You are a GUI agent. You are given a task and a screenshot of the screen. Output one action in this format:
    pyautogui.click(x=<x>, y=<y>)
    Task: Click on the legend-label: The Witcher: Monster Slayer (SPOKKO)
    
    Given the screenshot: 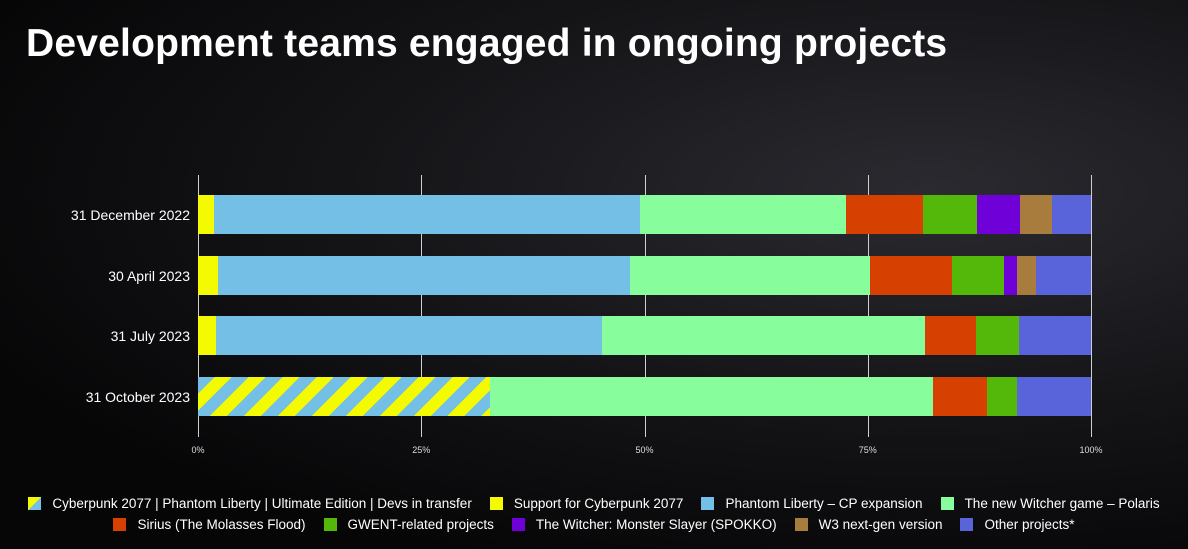 What is the action you would take?
    pyautogui.click(x=656, y=524)
    